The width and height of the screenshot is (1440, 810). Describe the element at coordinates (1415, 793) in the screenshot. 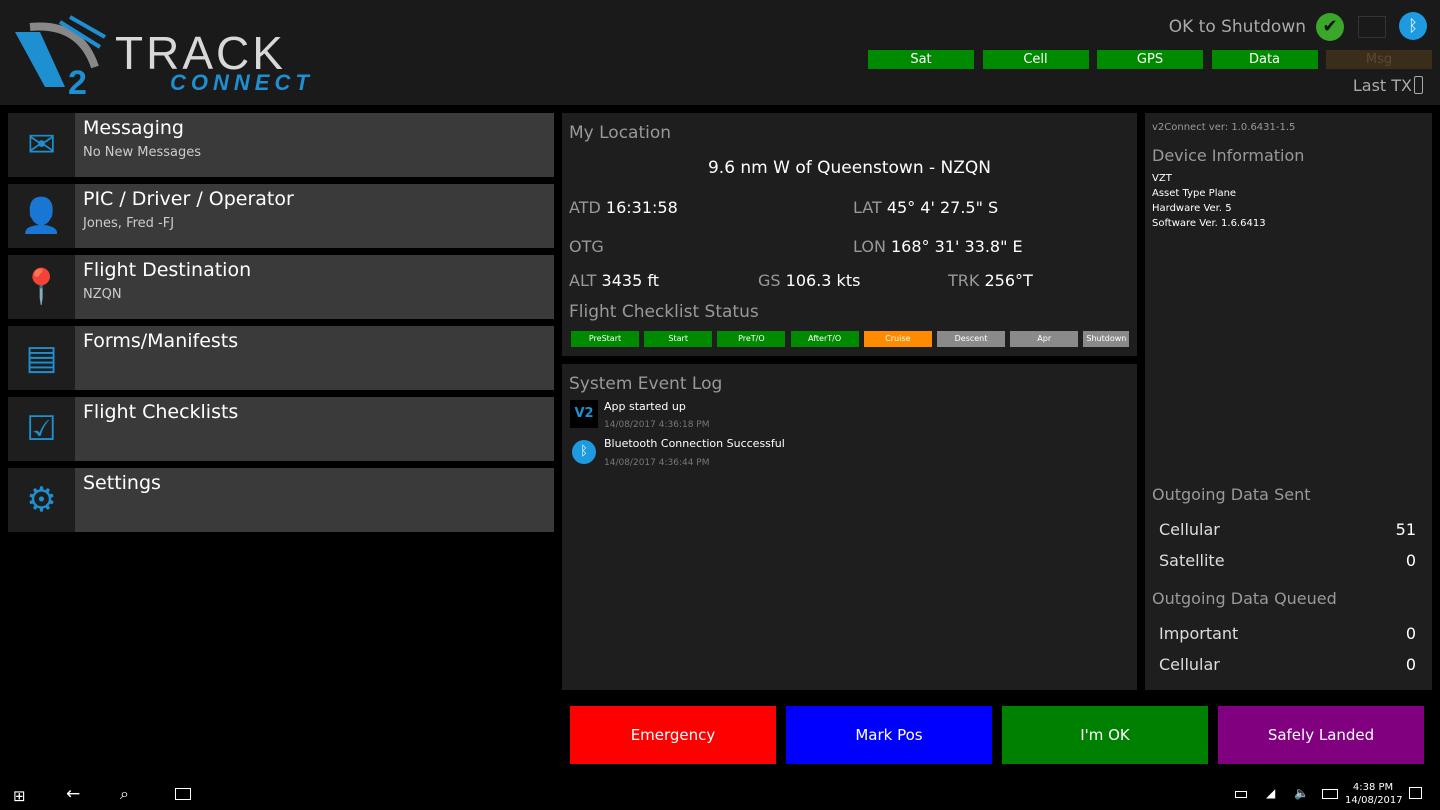

I see `action-center-icon` at that location.